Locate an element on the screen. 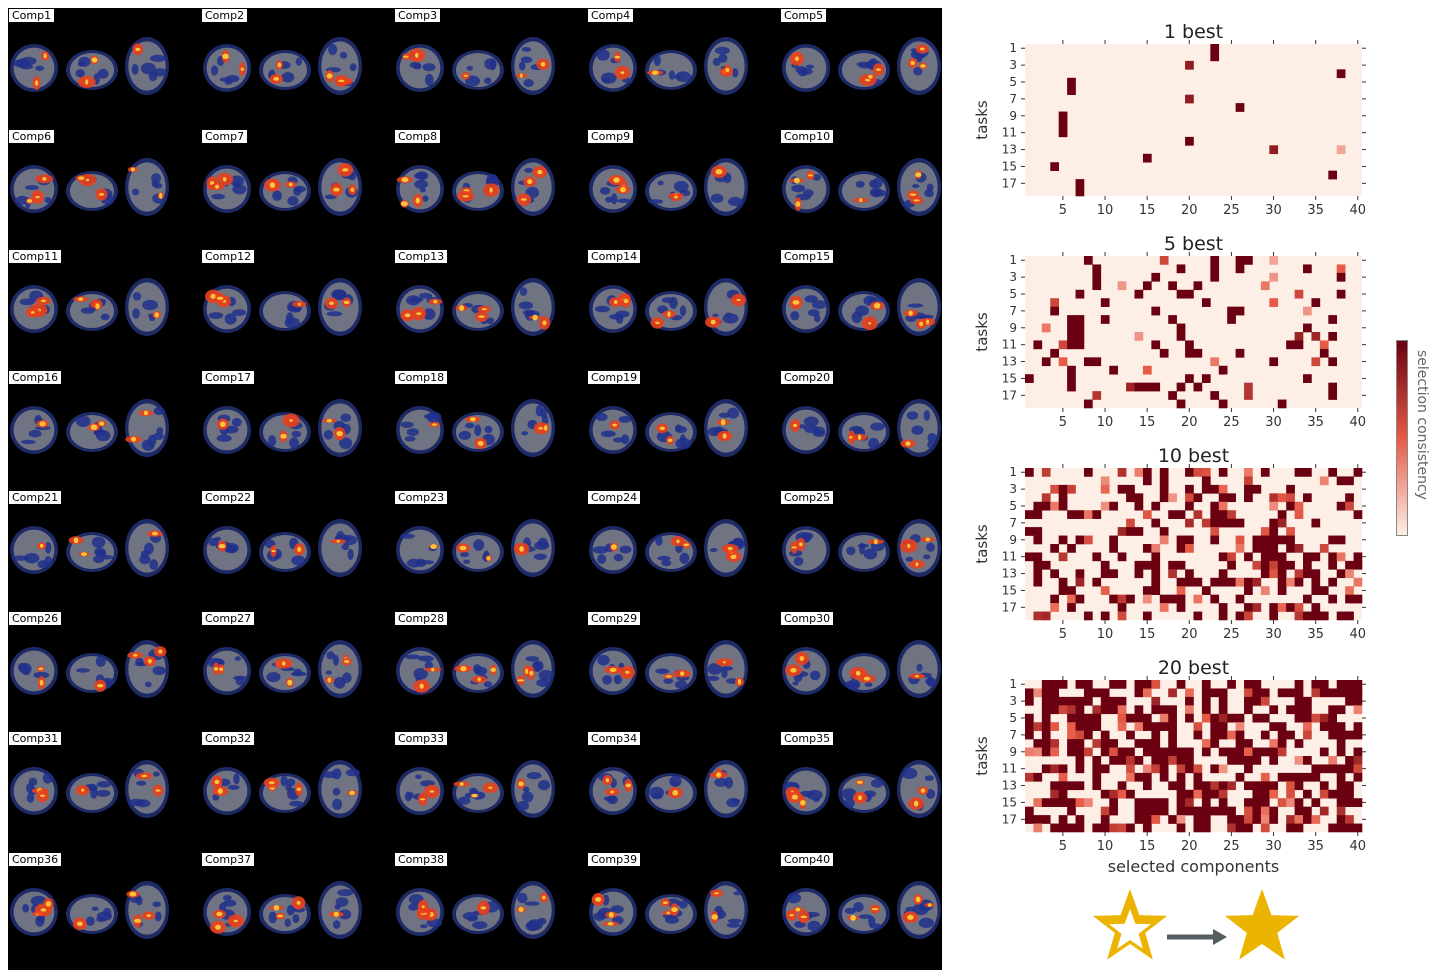 Image resolution: width=1439 pixels, height=970 pixels. component-panel: Comp3 is located at coordinates (490, 68).